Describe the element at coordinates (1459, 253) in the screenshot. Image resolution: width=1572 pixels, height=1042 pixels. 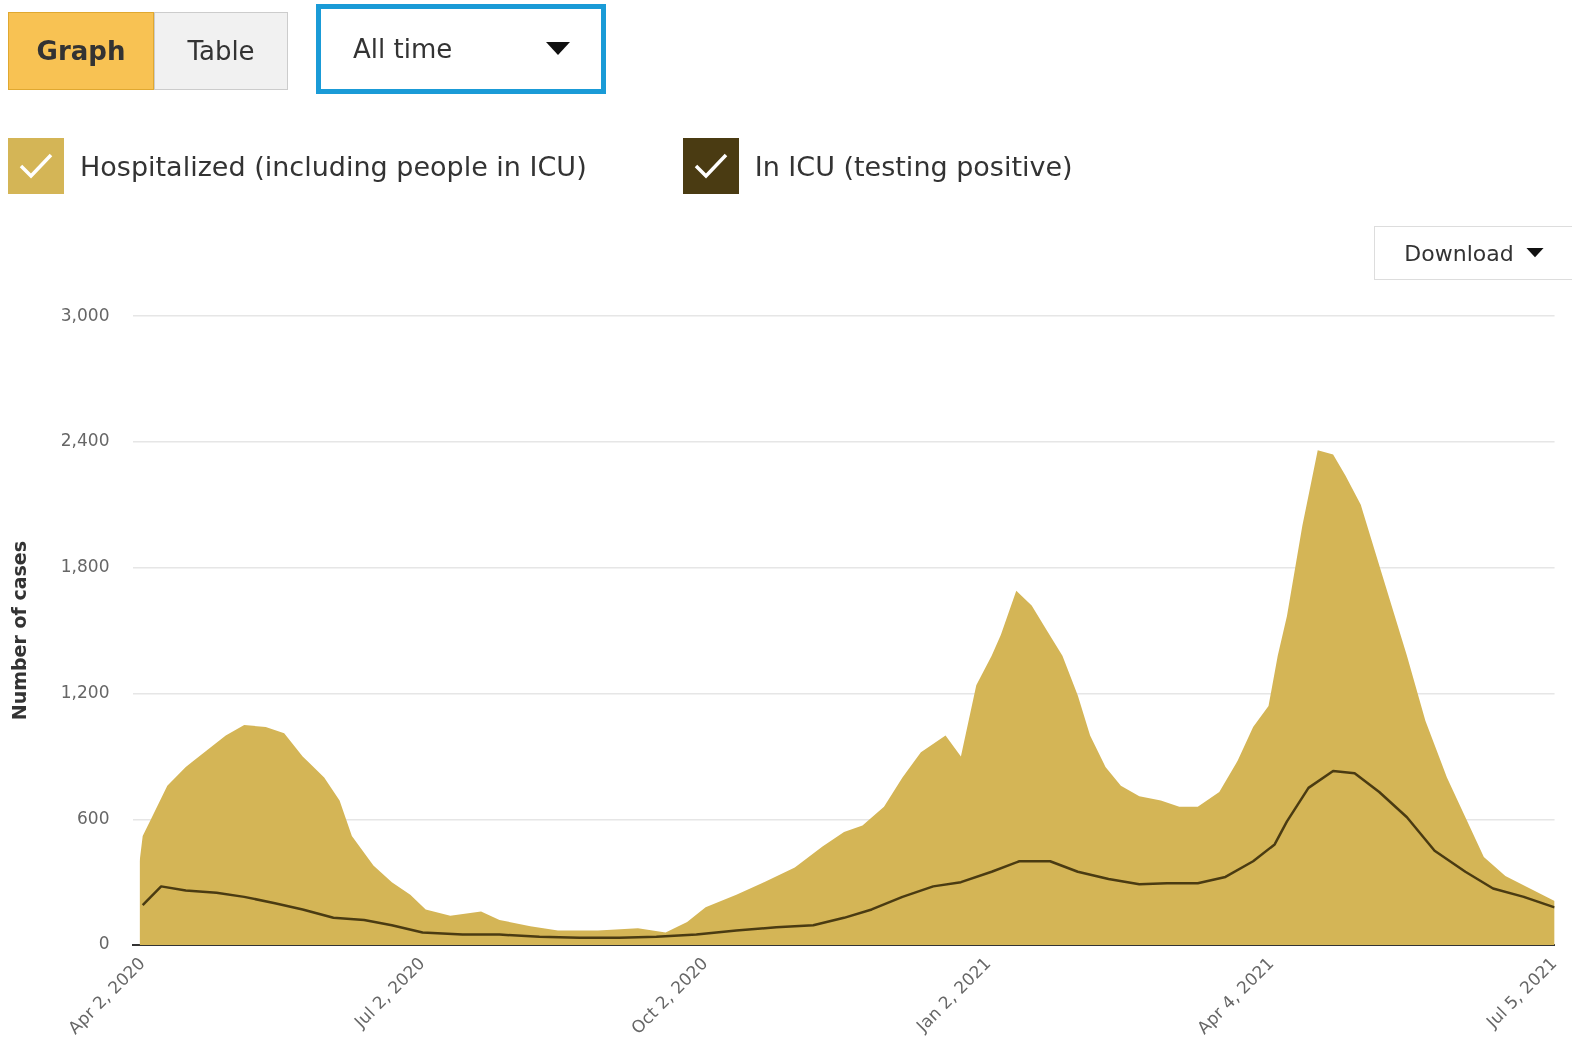
I see `text: Download` at that location.